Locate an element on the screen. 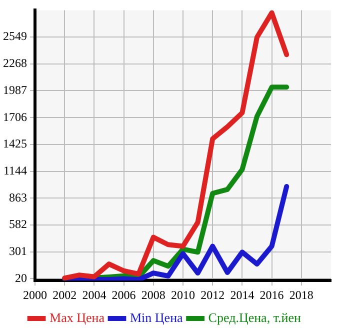 The width and height of the screenshot is (345, 335). x-tick-label: 2012 is located at coordinates (212, 295).